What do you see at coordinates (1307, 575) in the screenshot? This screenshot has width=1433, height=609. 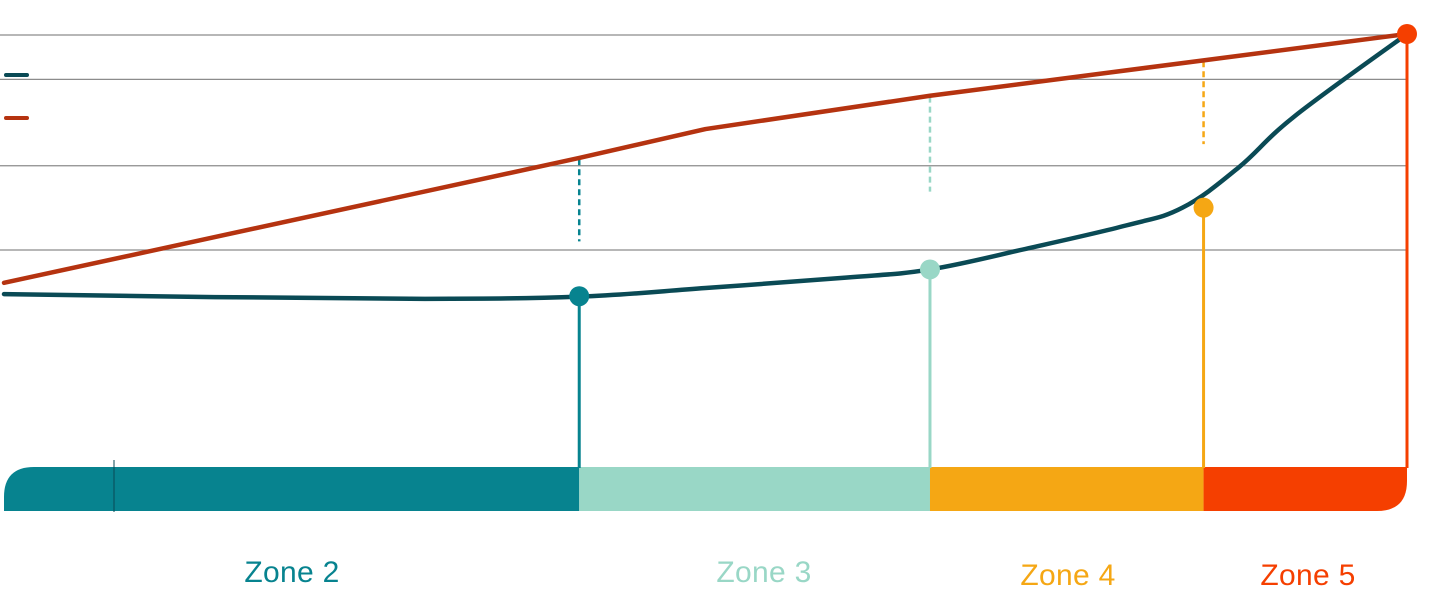 I see `zone-5-label: Zone 5` at bounding box center [1307, 575].